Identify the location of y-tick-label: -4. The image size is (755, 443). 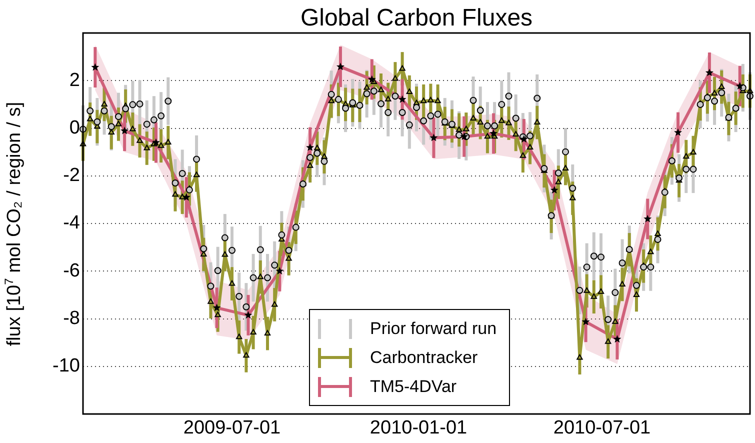
(71, 223).